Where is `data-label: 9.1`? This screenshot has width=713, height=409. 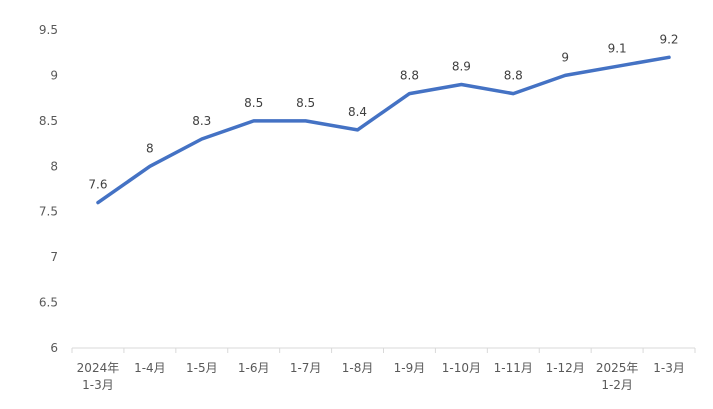
data-label: 9.1 is located at coordinates (617, 48).